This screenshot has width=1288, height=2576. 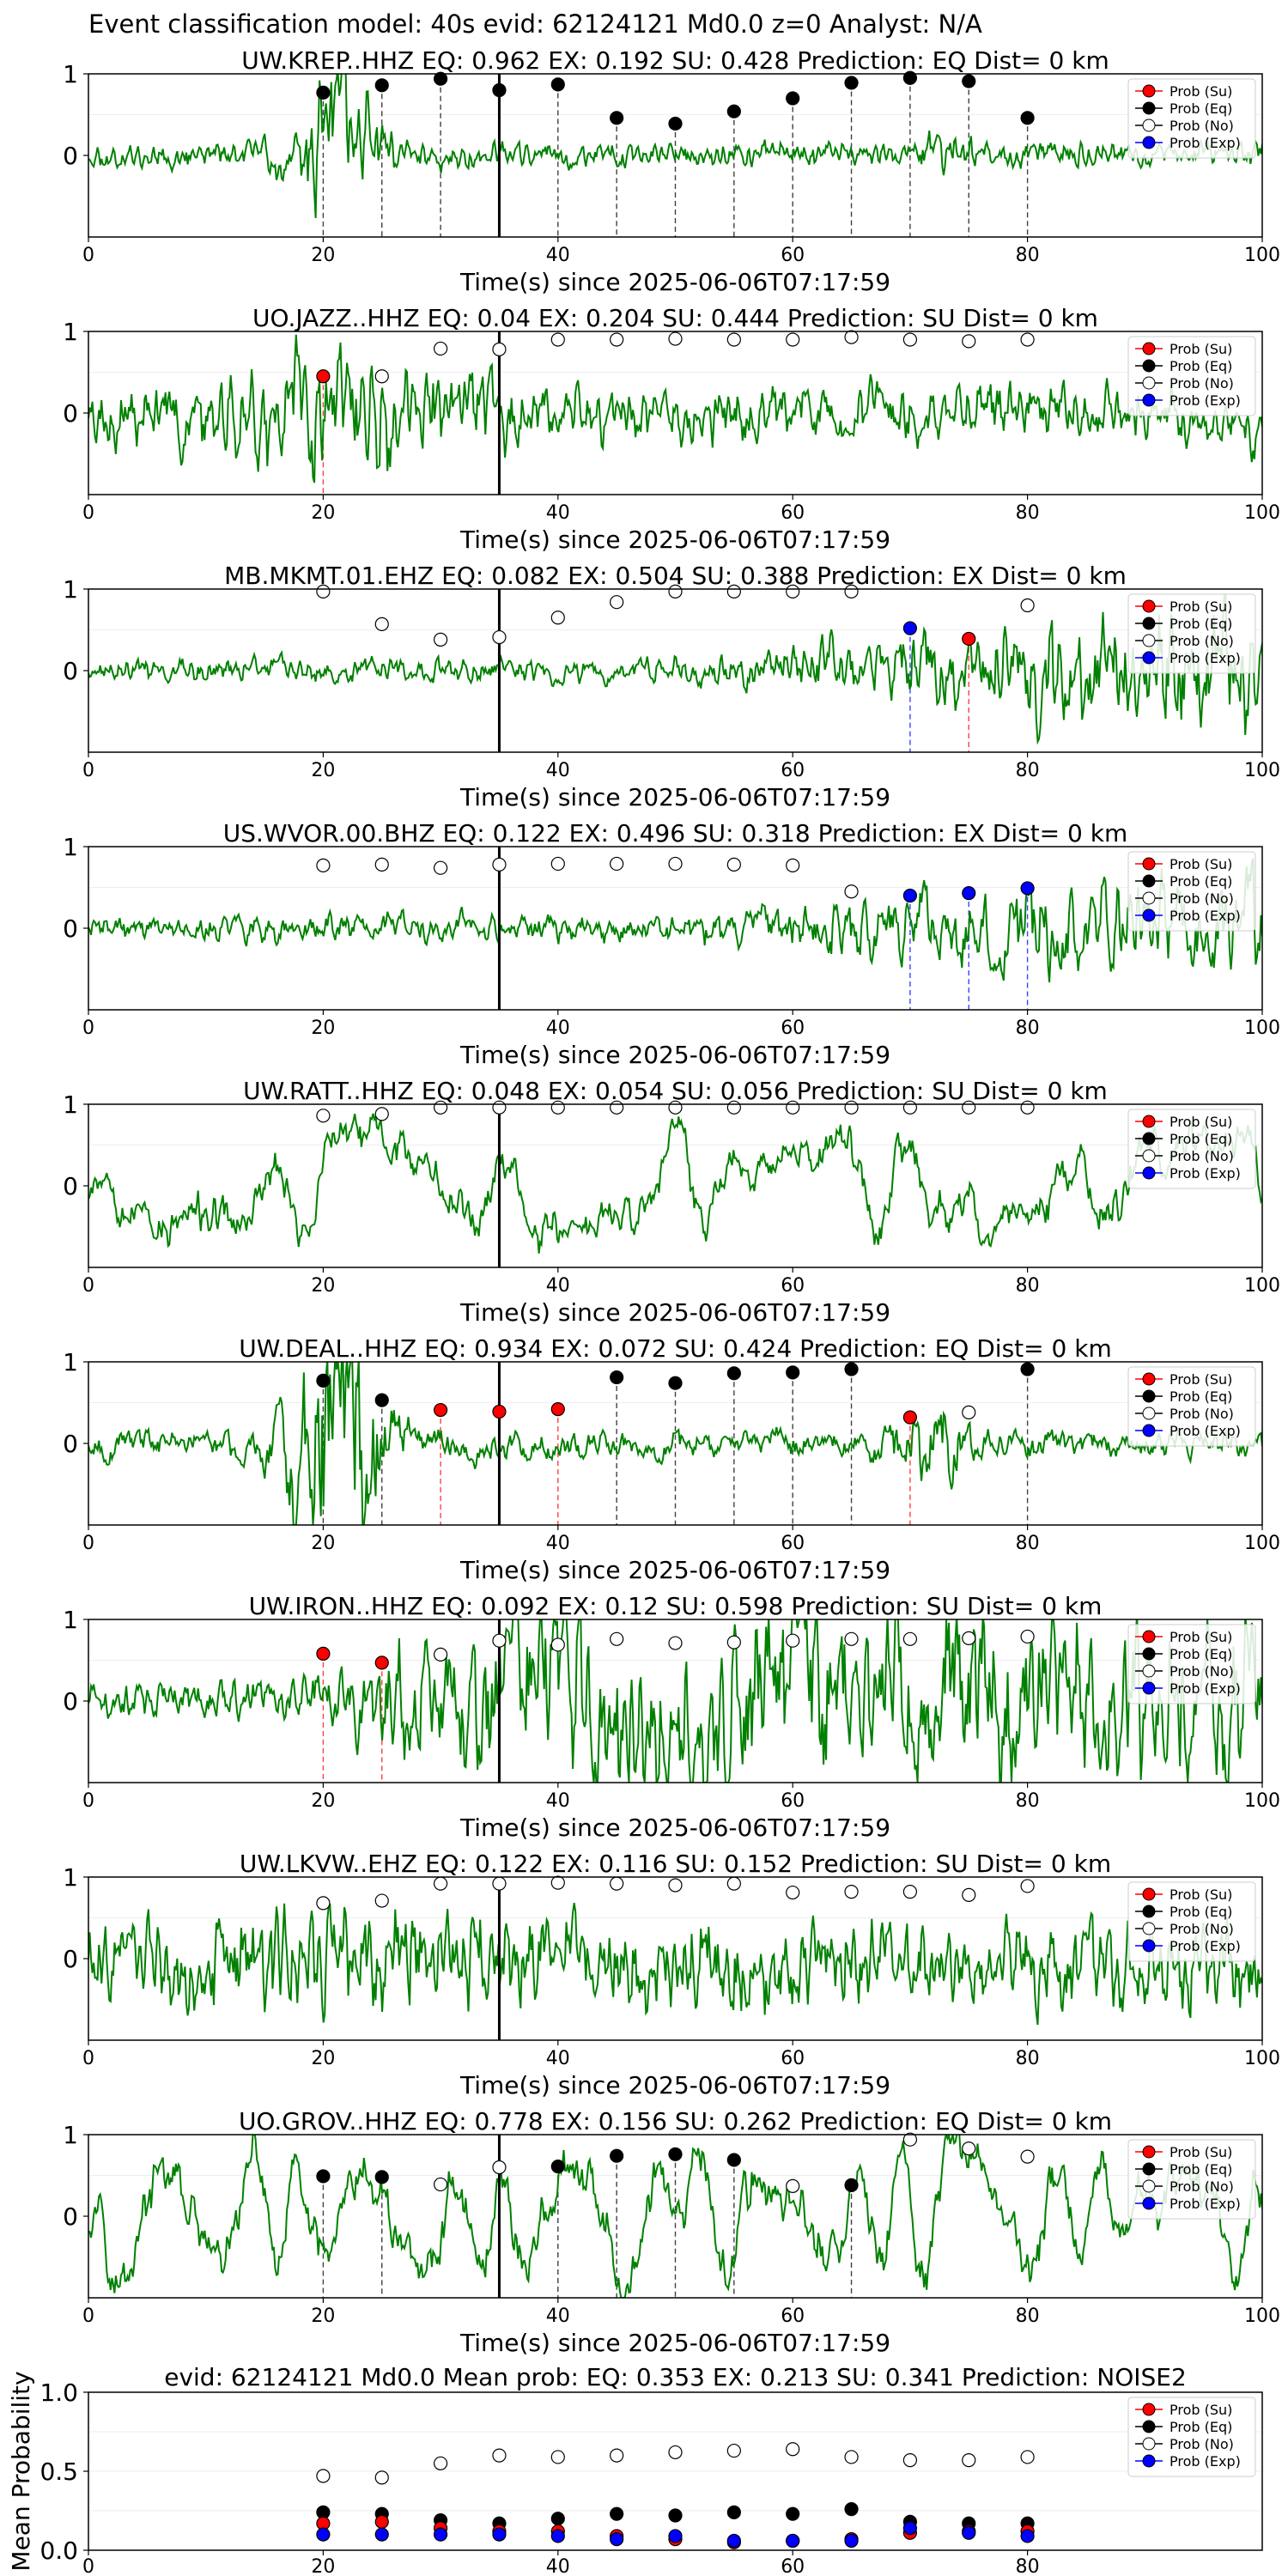 What do you see at coordinates (1206, 1689) in the screenshot?
I see `panel-7-legend-label-exp: Prob (Exp)` at bounding box center [1206, 1689].